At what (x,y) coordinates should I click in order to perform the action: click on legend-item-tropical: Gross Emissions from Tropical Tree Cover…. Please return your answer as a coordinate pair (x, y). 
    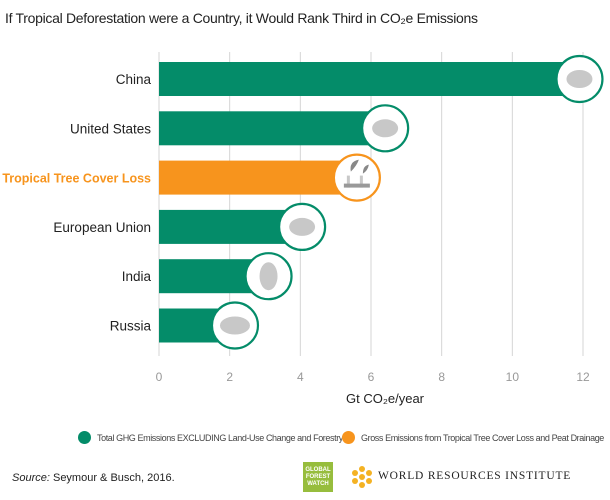
    Looking at the image, I should click on (473, 437).